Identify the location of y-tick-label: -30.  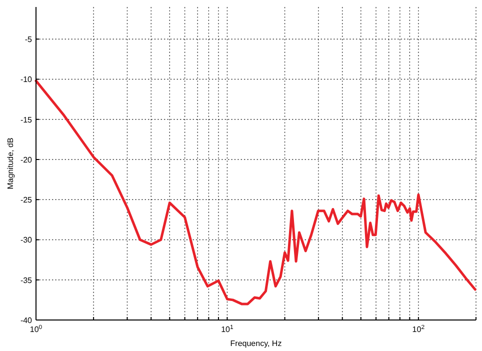
(26, 240).